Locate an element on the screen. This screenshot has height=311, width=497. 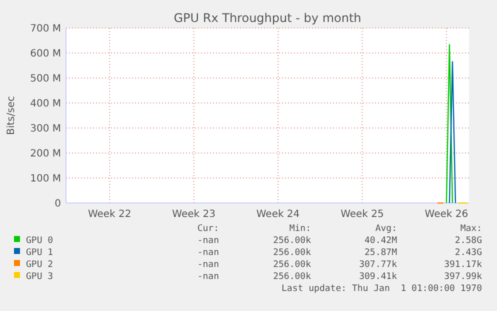
y-tick-label: 600 M is located at coordinates (45, 54).